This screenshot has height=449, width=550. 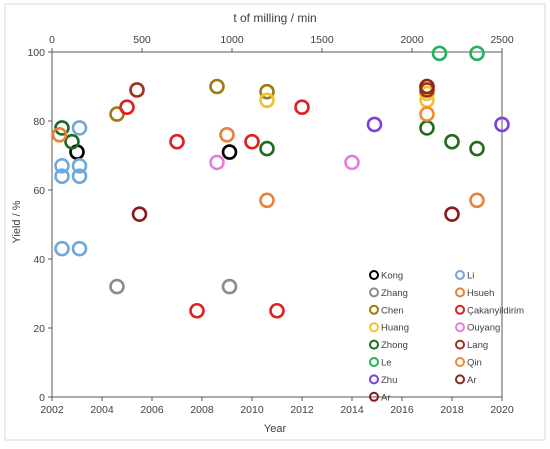 I want to click on x-tick-label: 2008, so click(x=202, y=410).